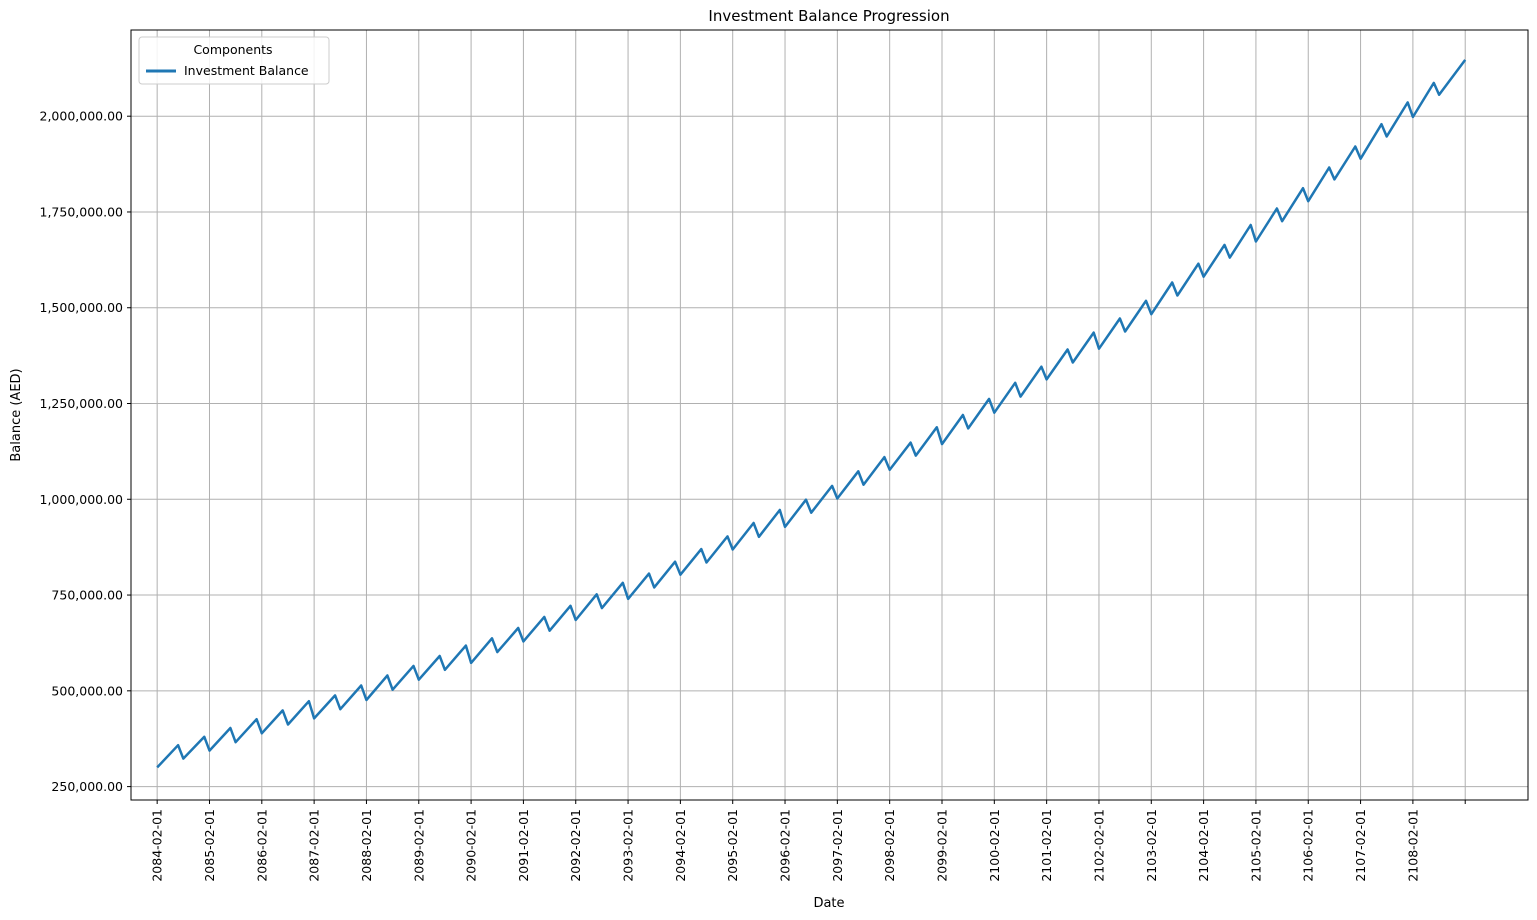 The image size is (1537, 920). What do you see at coordinates (261, 845) in the screenshot?
I see `x-tick-label: 2086-02-01` at bounding box center [261, 845].